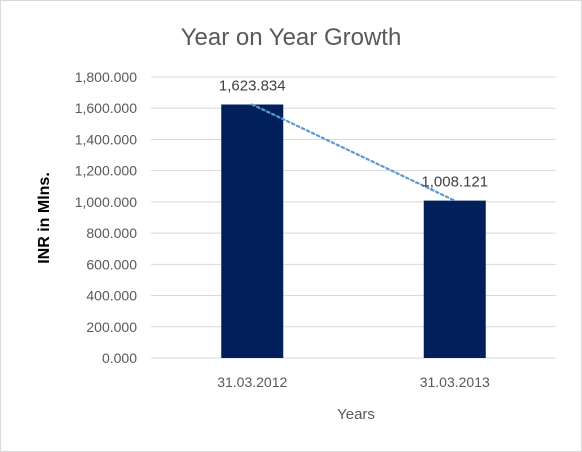 The image size is (582, 452). Describe the element at coordinates (106, 77) in the screenshot. I see `y-tick-label: 1,800.000` at that location.